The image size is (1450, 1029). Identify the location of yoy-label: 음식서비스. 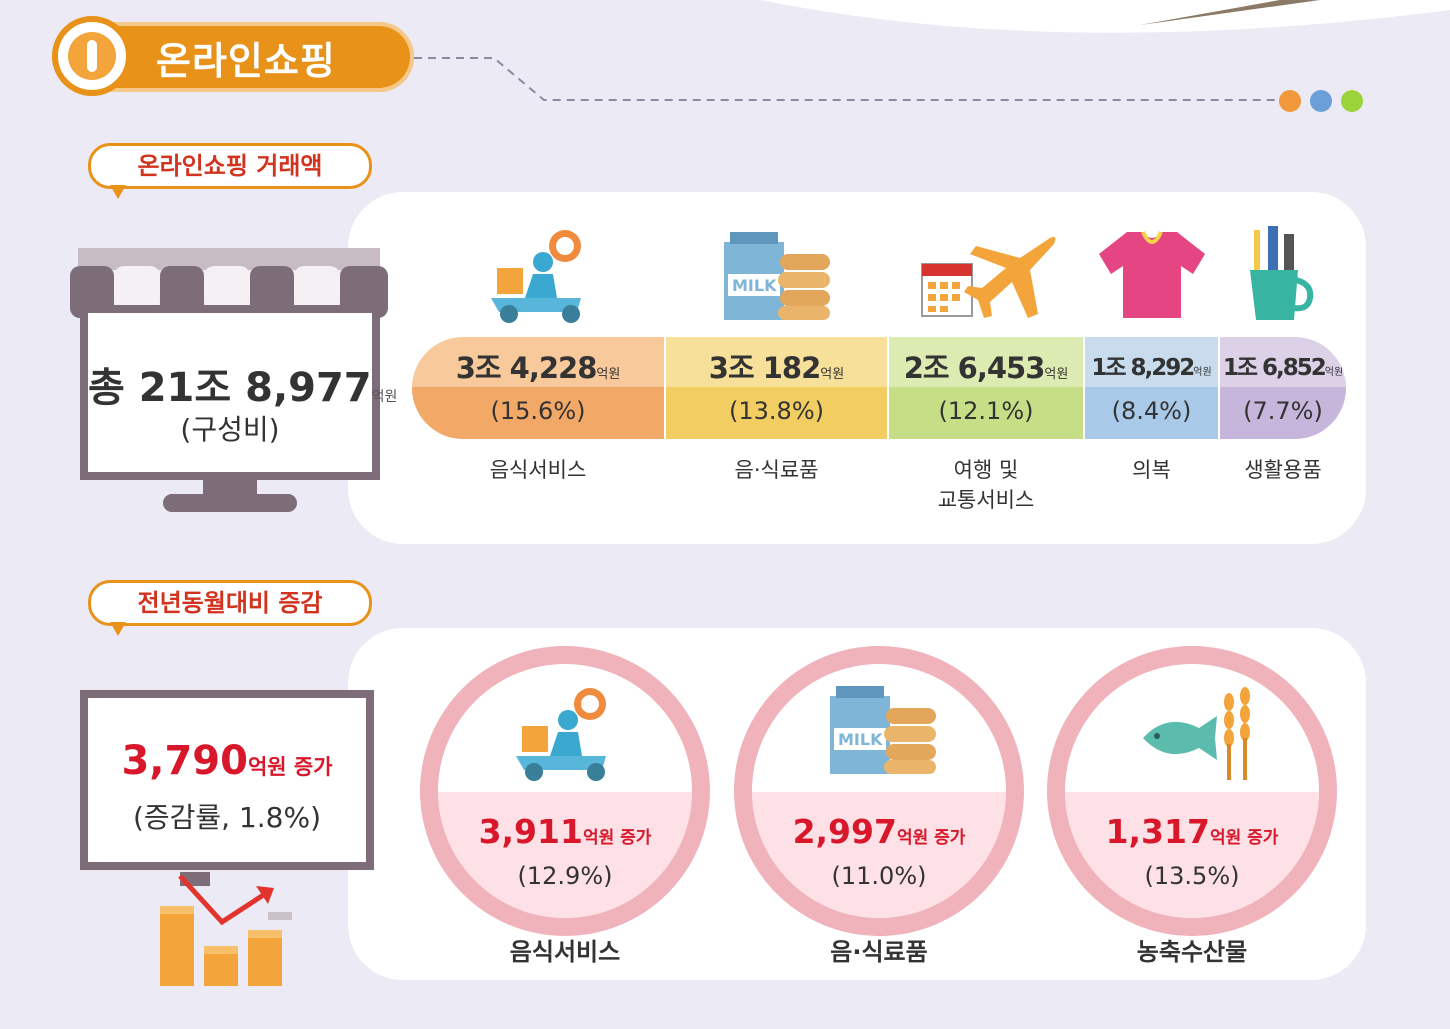
(565, 952).